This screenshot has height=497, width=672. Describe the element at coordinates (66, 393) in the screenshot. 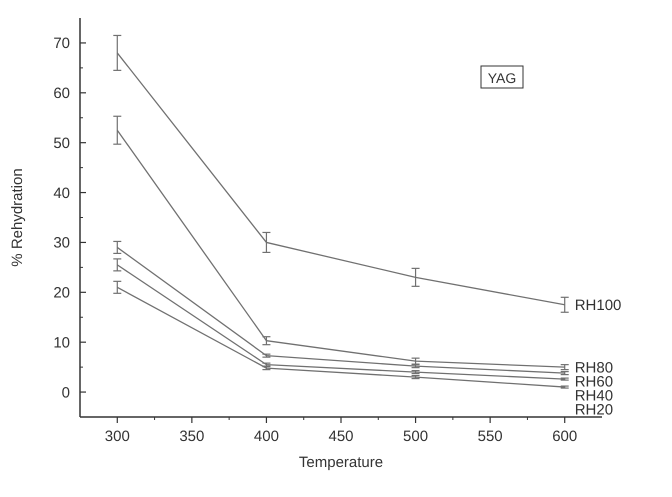

I see `y-tick-label: 0` at that location.